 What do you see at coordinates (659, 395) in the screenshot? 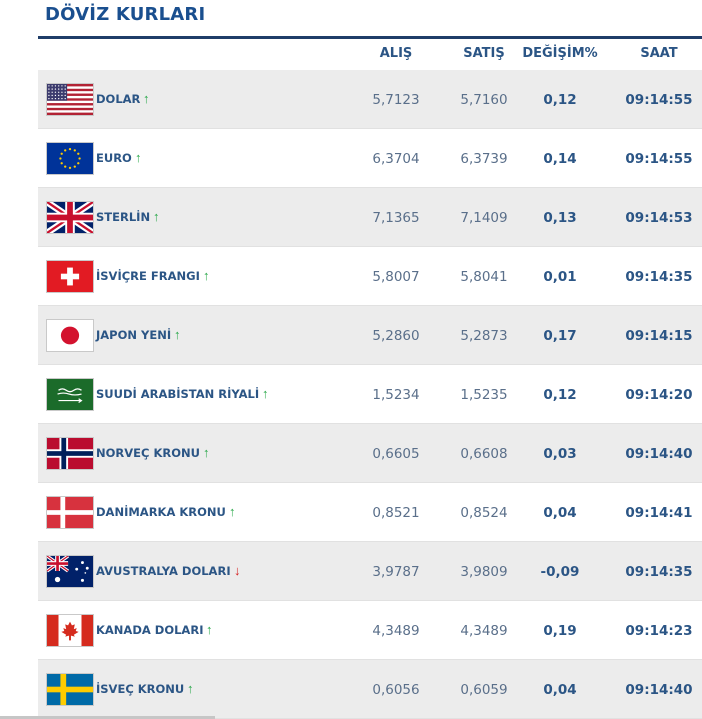
I see `update-time: 09:14:20` at bounding box center [659, 395].